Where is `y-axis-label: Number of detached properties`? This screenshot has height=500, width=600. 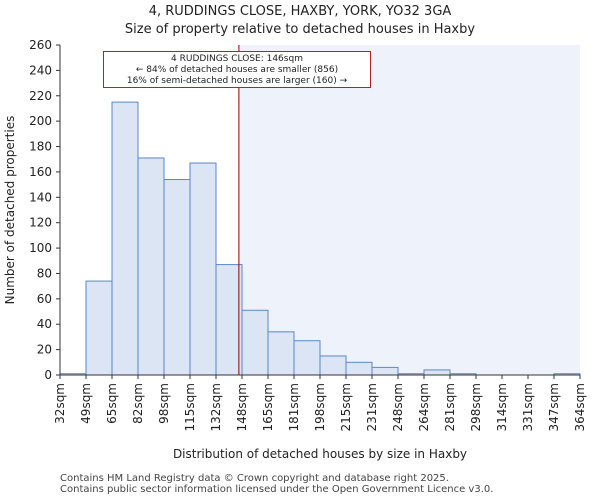
y-axis-label: Number of detached properties is located at coordinates (10, 210).